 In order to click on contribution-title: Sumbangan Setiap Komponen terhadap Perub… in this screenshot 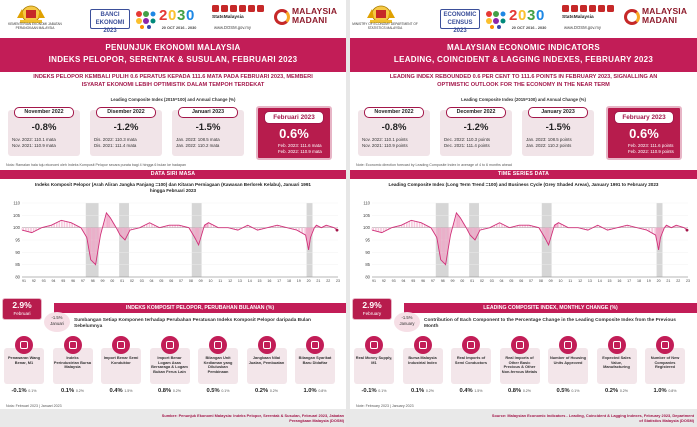, I will do `click(192, 323)`.